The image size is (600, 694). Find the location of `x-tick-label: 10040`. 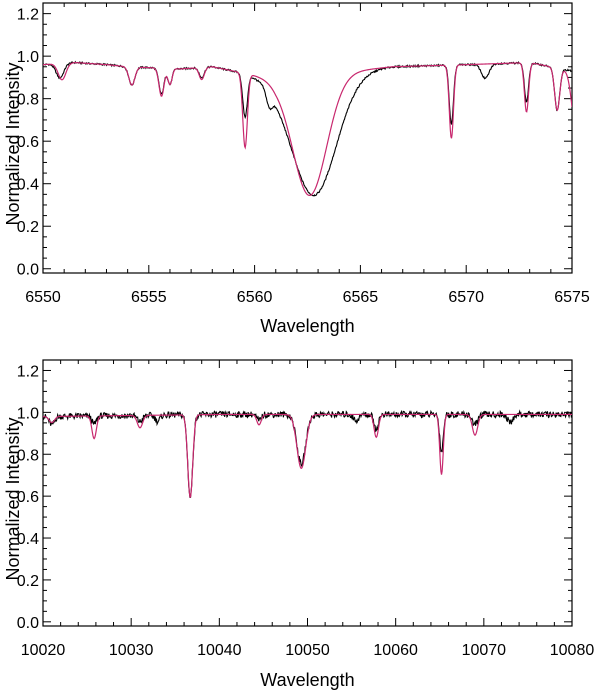

x-tick-label: 10040 is located at coordinates (219, 650).